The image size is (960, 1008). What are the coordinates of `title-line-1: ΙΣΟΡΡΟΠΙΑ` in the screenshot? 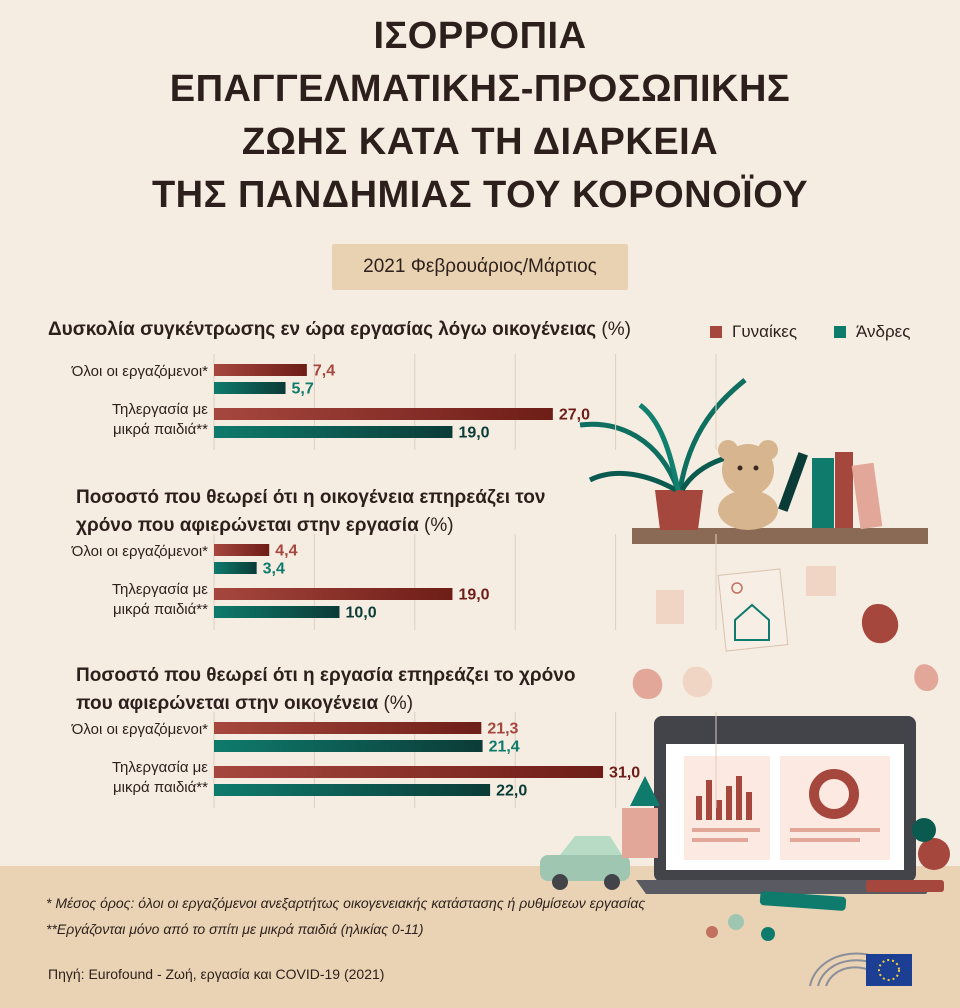 It's located at (480, 36).